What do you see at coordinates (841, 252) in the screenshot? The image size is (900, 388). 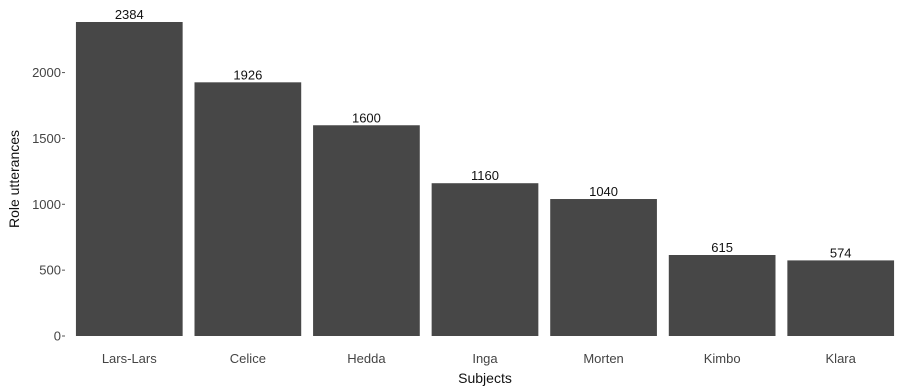 I see `data-label: 574` at bounding box center [841, 252].